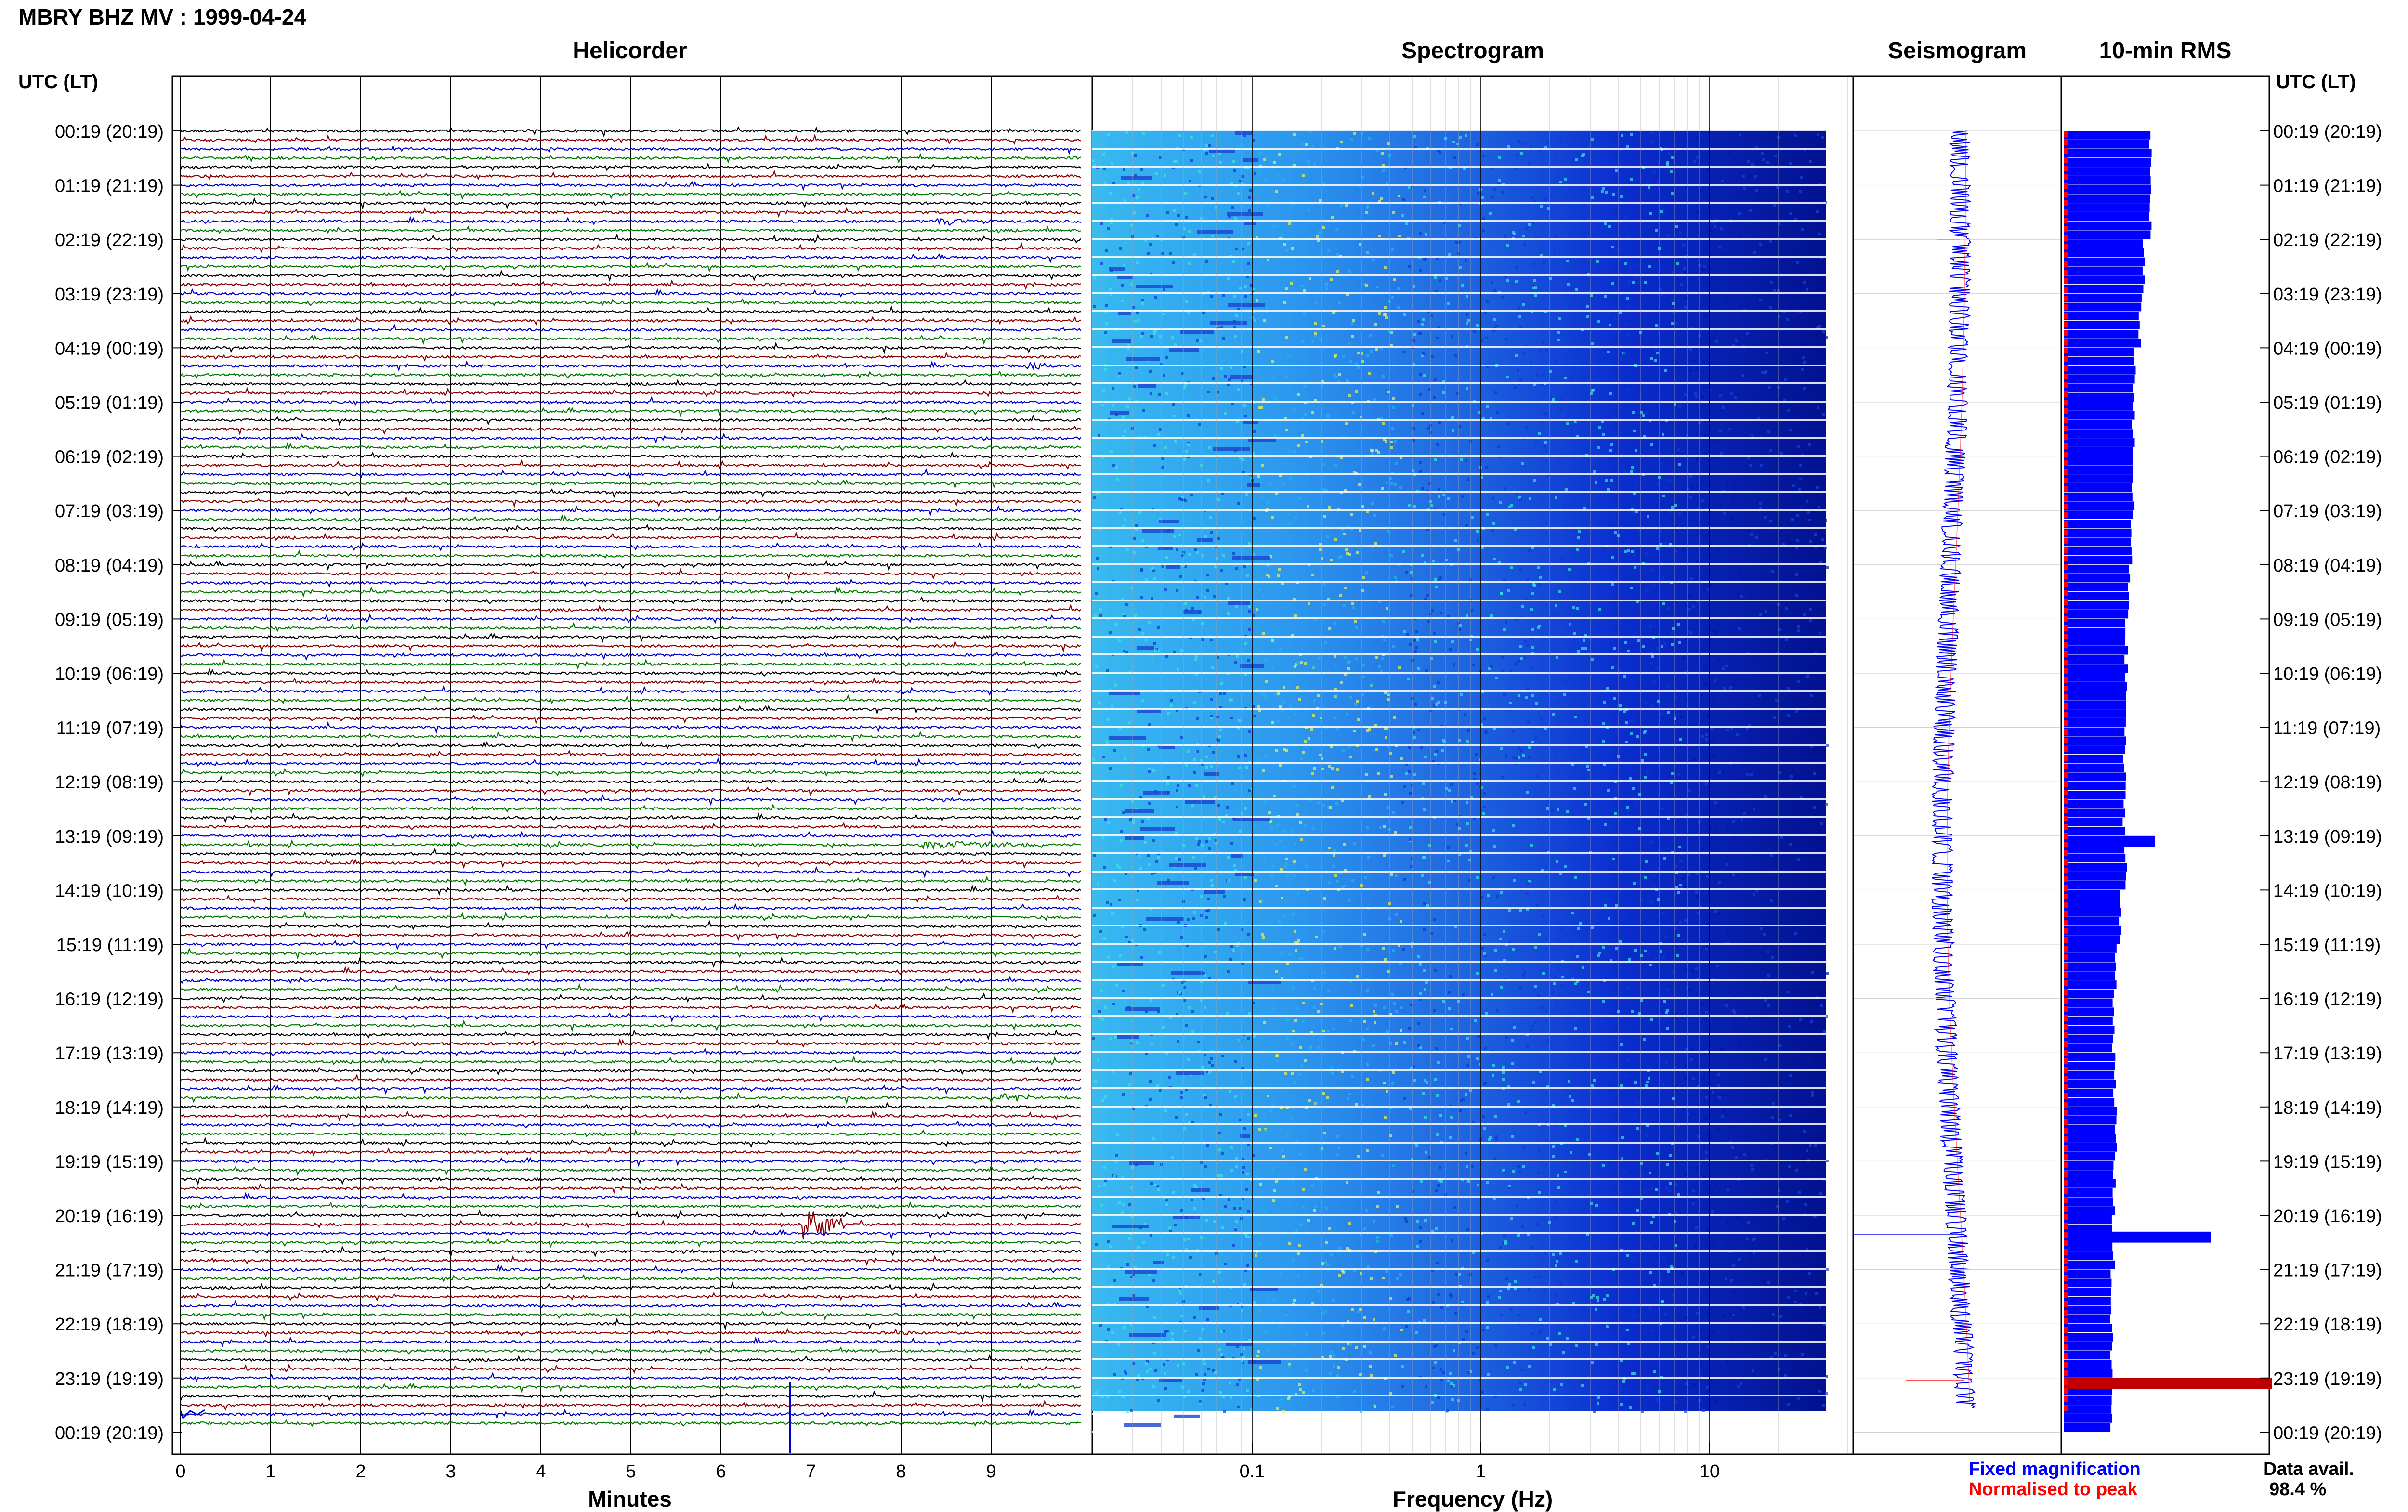 This screenshot has height=1512, width=2408. Describe the element at coordinates (1459, 908) in the screenshot. I see `spectrogram-gap` at that location.